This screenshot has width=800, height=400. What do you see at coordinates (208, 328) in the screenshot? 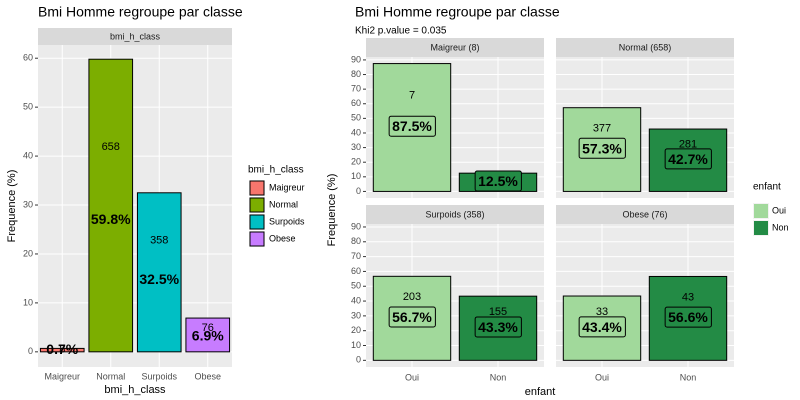
I see `count-label: 76` at bounding box center [208, 328].